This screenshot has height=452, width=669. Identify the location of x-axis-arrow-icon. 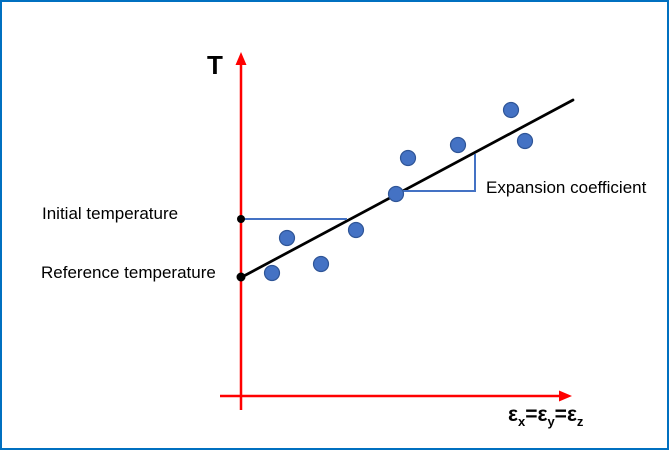
(565, 396).